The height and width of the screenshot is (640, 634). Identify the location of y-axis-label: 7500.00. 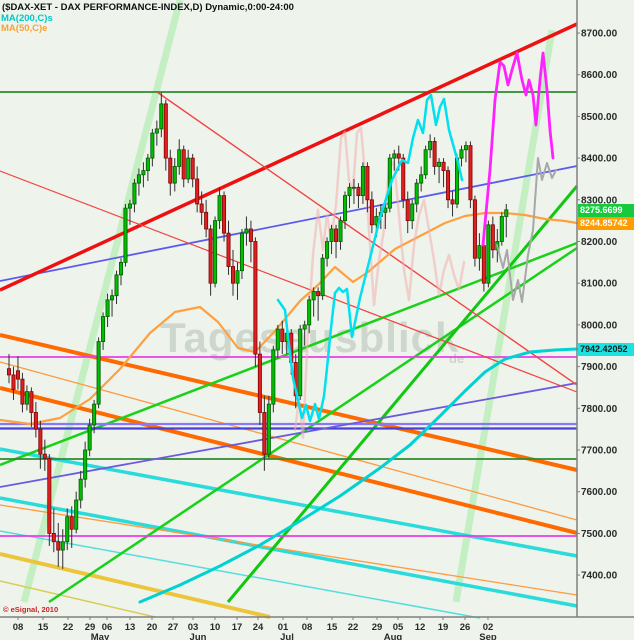
(599, 534).